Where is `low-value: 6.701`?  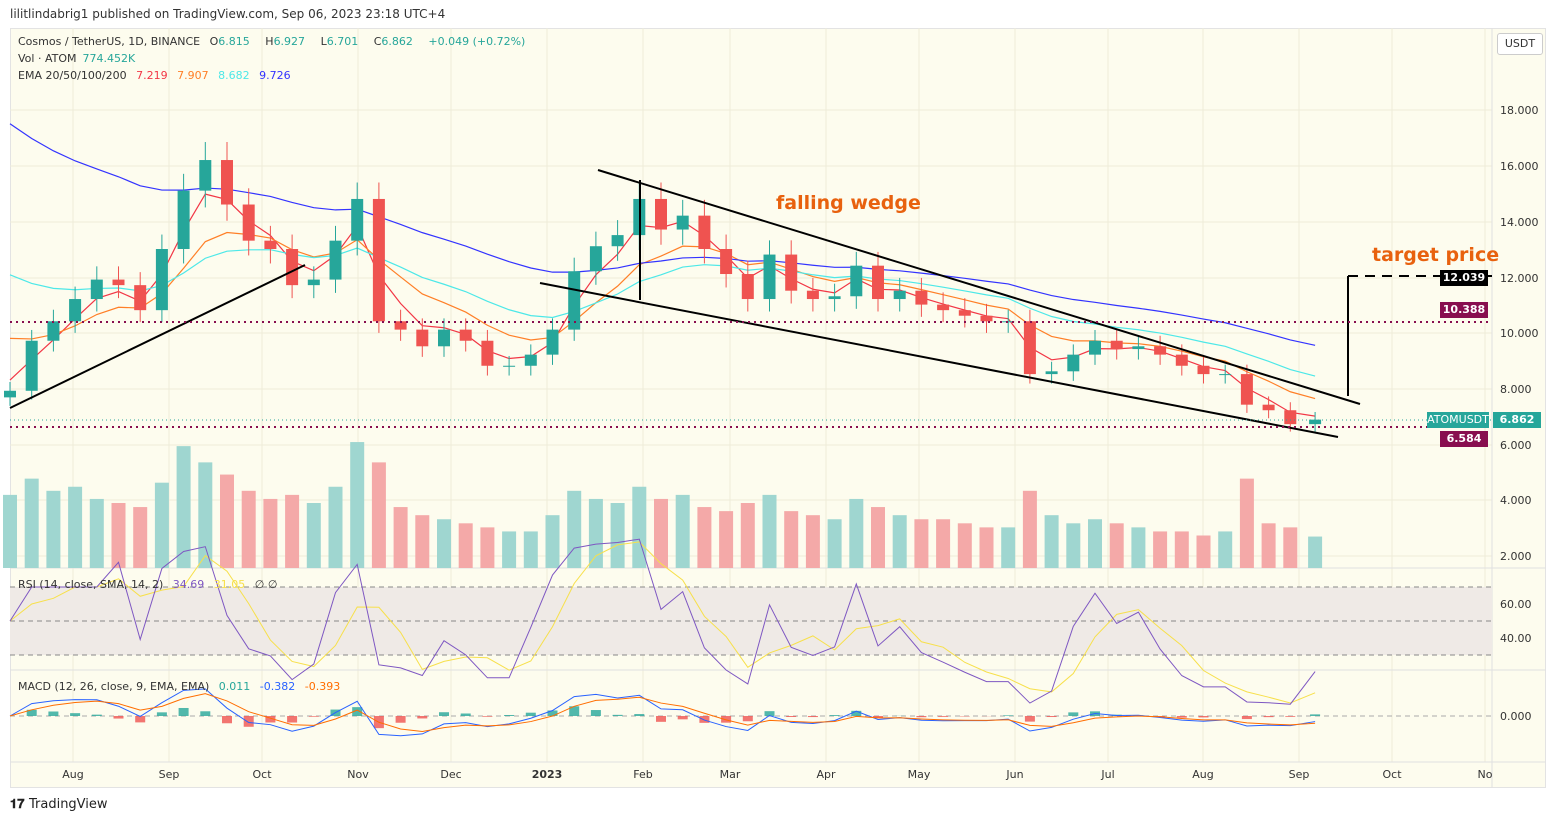
low-value: 6.701 is located at coordinates (342, 41).